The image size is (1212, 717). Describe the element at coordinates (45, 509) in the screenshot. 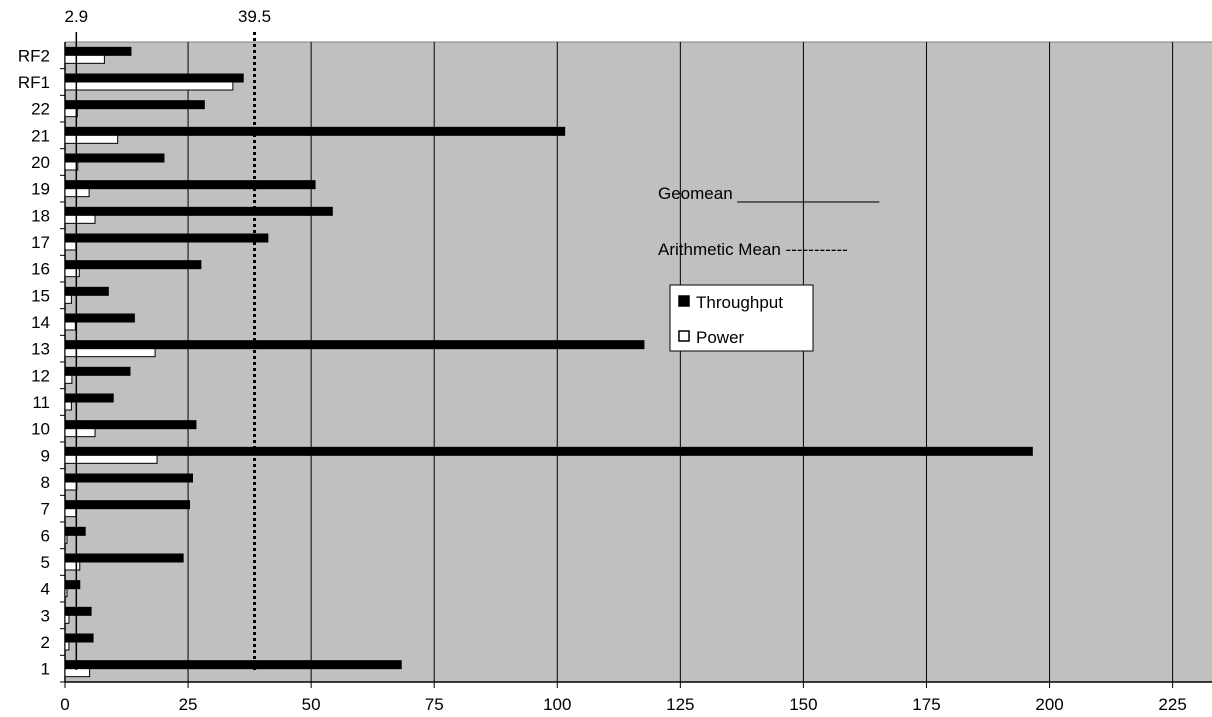

I see `y-tick-label: 7` at that location.